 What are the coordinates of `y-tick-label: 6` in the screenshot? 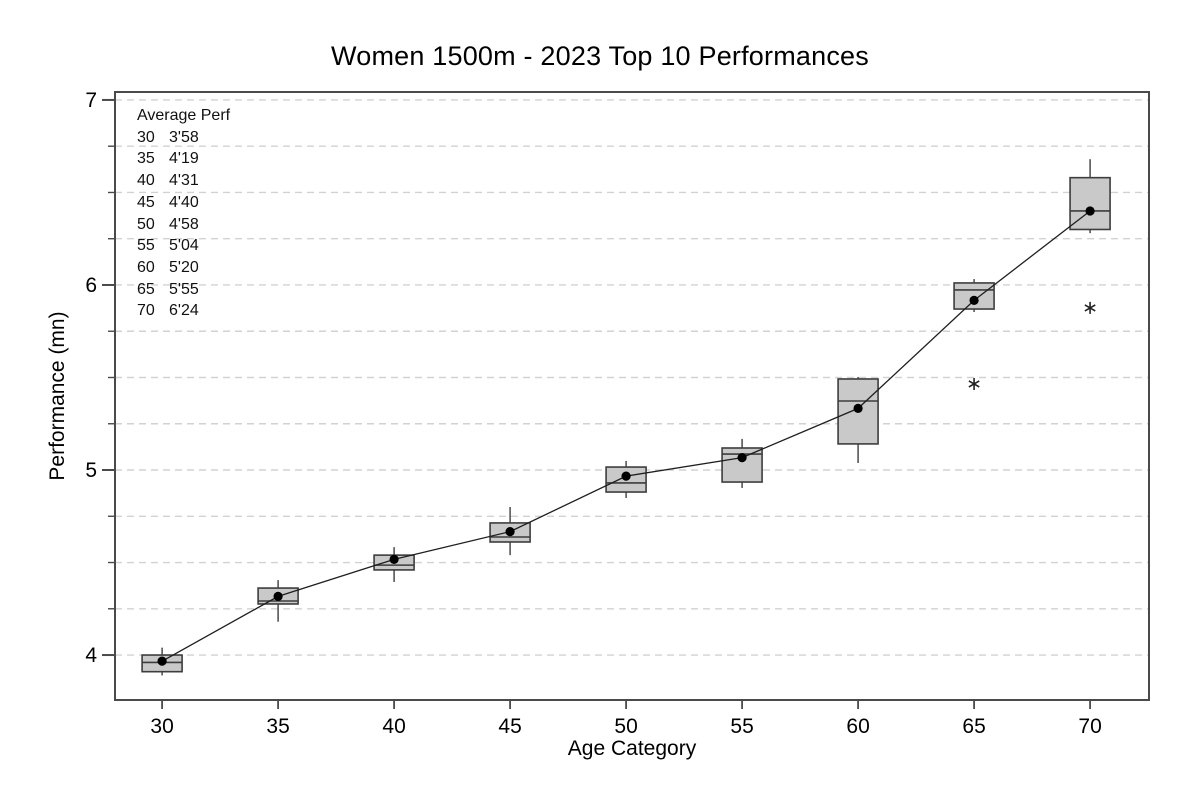 It's located at (91, 285).